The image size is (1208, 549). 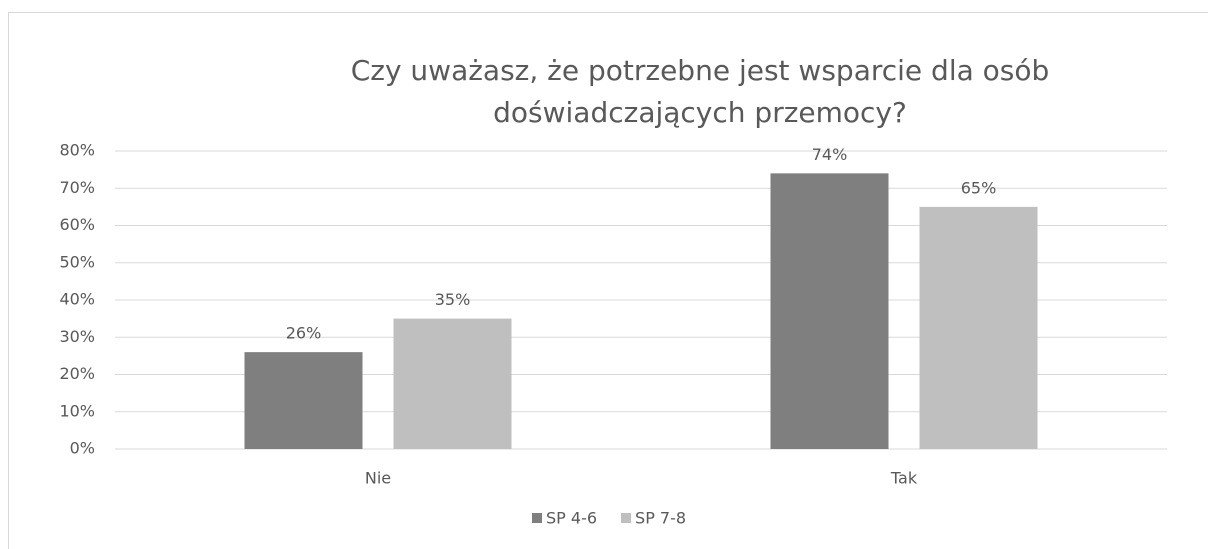 What do you see at coordinates (77, 224) in the screenshot?
I see `y-tick-label: 60%` at bounding box center [77, 224].